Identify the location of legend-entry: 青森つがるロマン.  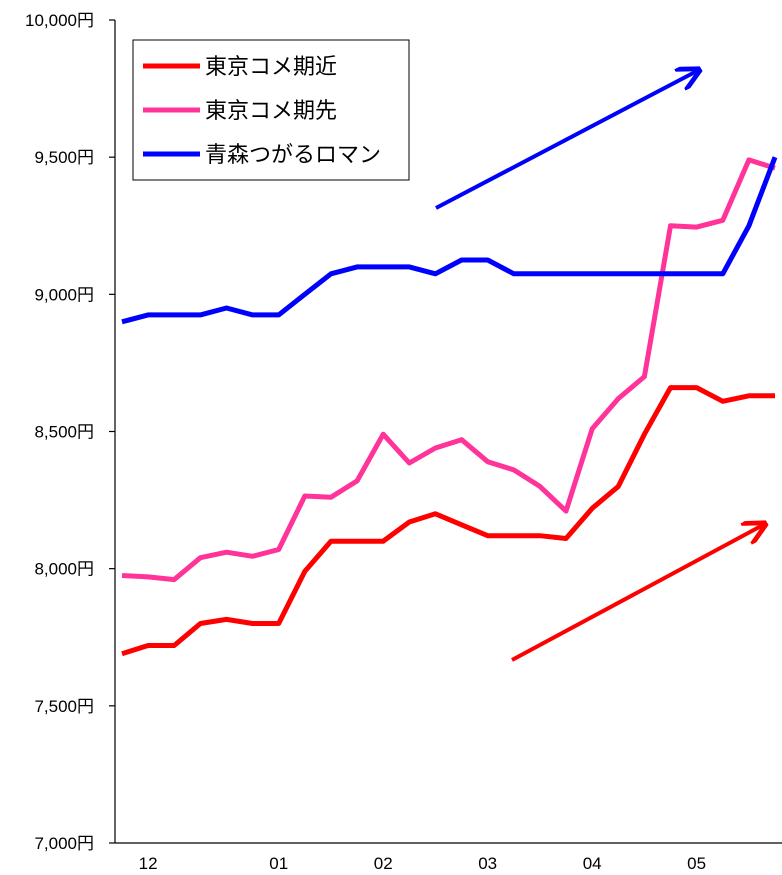
(262, 154).